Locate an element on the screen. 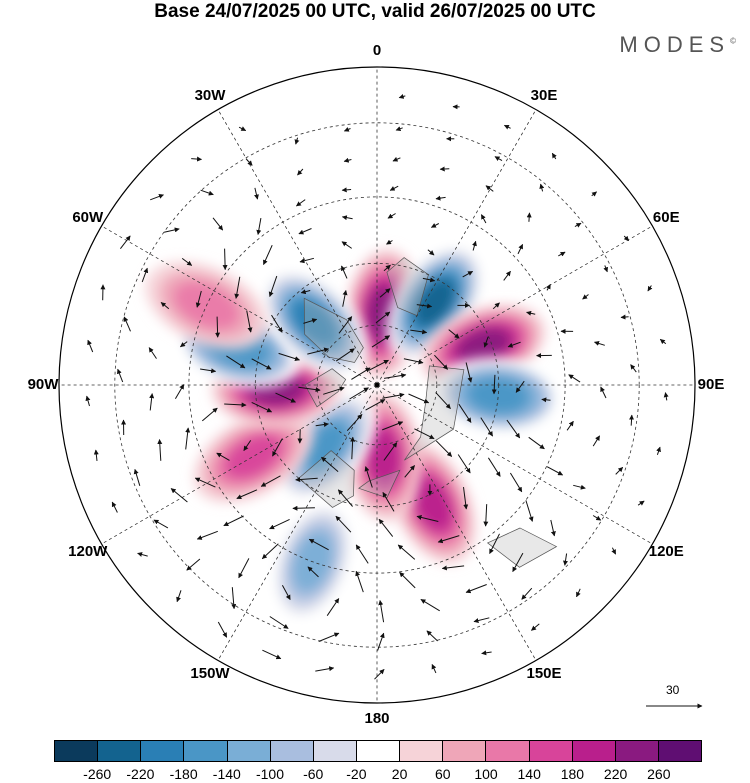 Image resolution: width=750 pixels, height=783 pixels. longitude-label: 30E is located at coordinates (544, 95).